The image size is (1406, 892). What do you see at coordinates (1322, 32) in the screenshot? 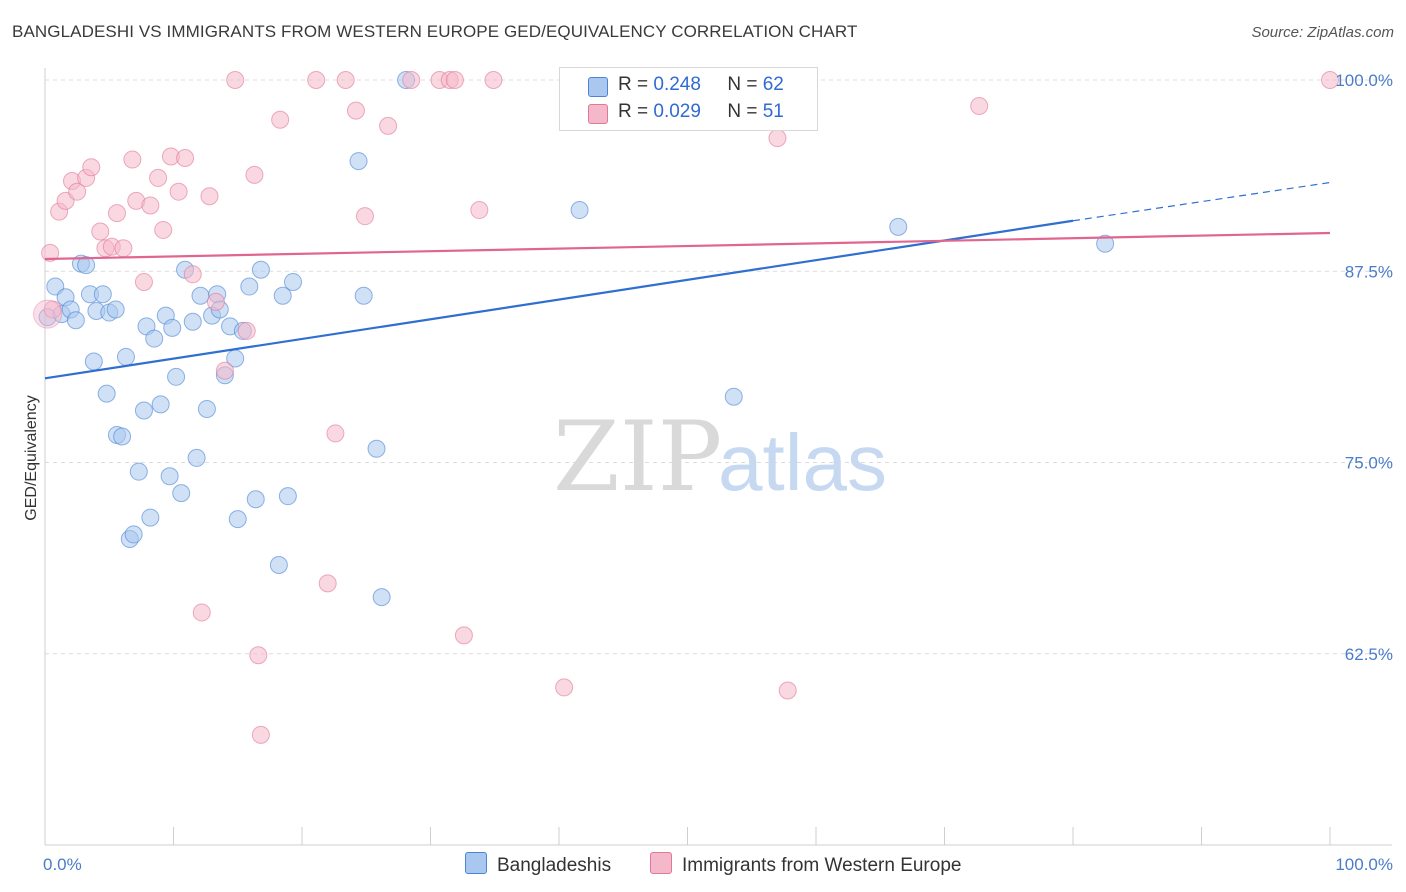
I see `source-label: Source: ZipAtlas.com` at bounding box center [1322, 32].